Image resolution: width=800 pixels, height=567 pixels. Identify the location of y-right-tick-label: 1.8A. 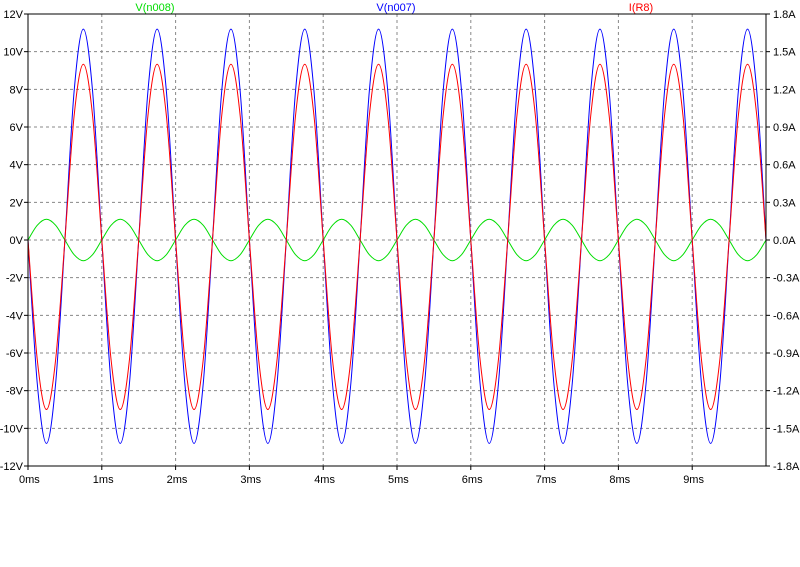
(784, 15).